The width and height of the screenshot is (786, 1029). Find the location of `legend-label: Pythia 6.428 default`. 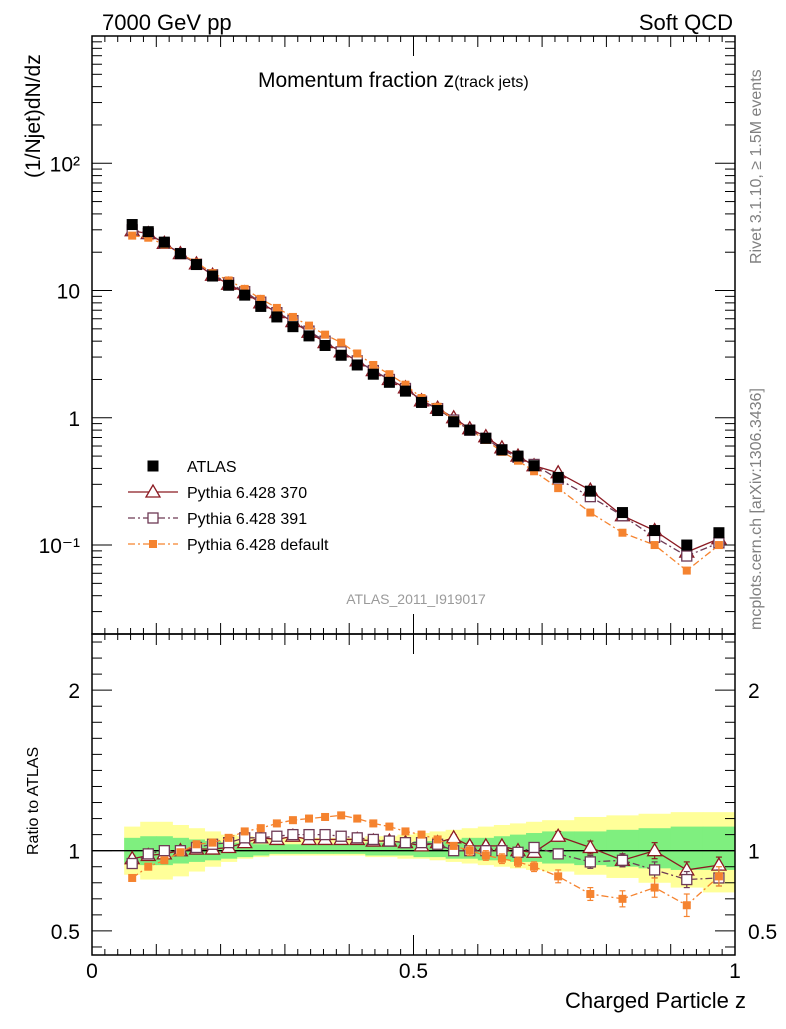

legend-label: Pythia 6.428 default is located at coordinates (258, 545).